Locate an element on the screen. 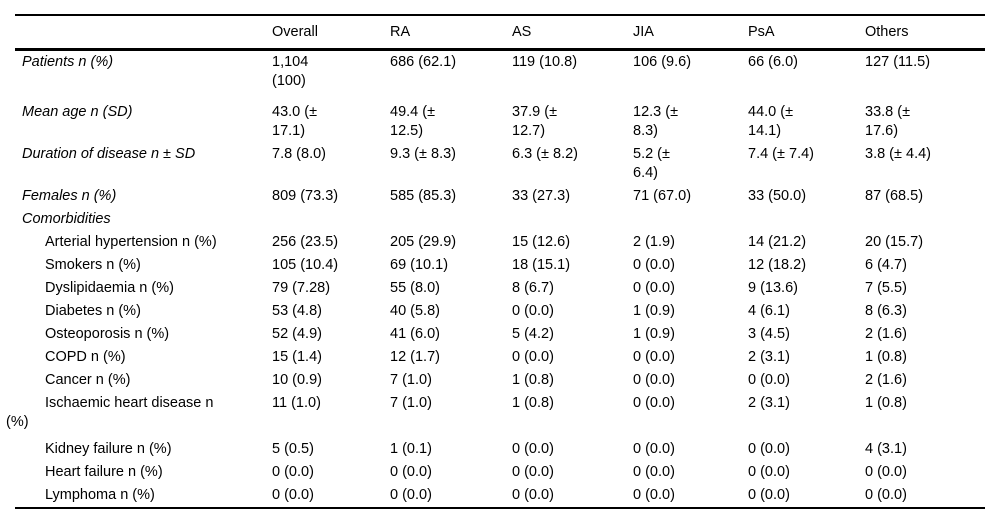  data-cell: 1 (0.9) is located at coordinates (654, 334).